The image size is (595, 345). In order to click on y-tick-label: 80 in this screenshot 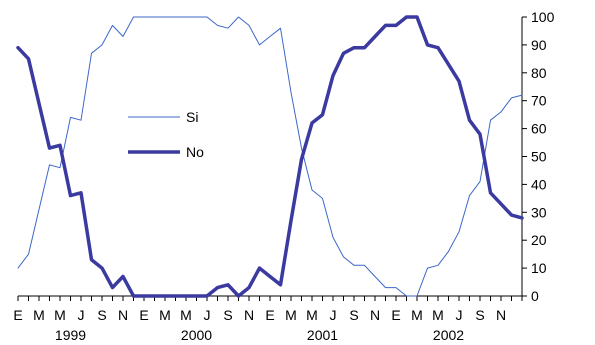, I will do `click(539, 73)`.